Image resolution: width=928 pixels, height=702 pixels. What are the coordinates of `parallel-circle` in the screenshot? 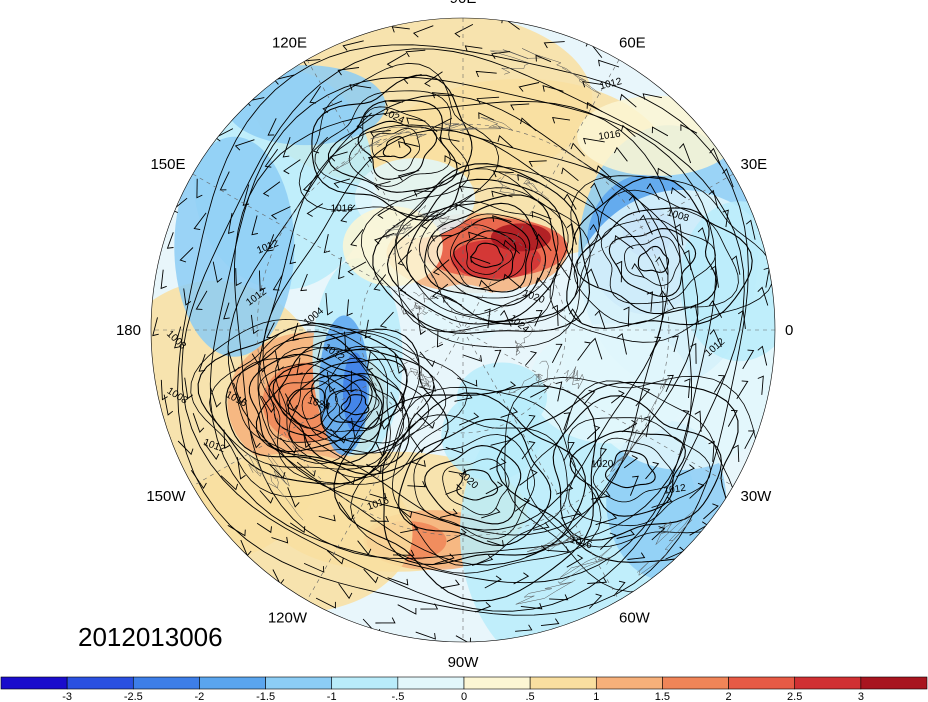 It's located at (463, 330).